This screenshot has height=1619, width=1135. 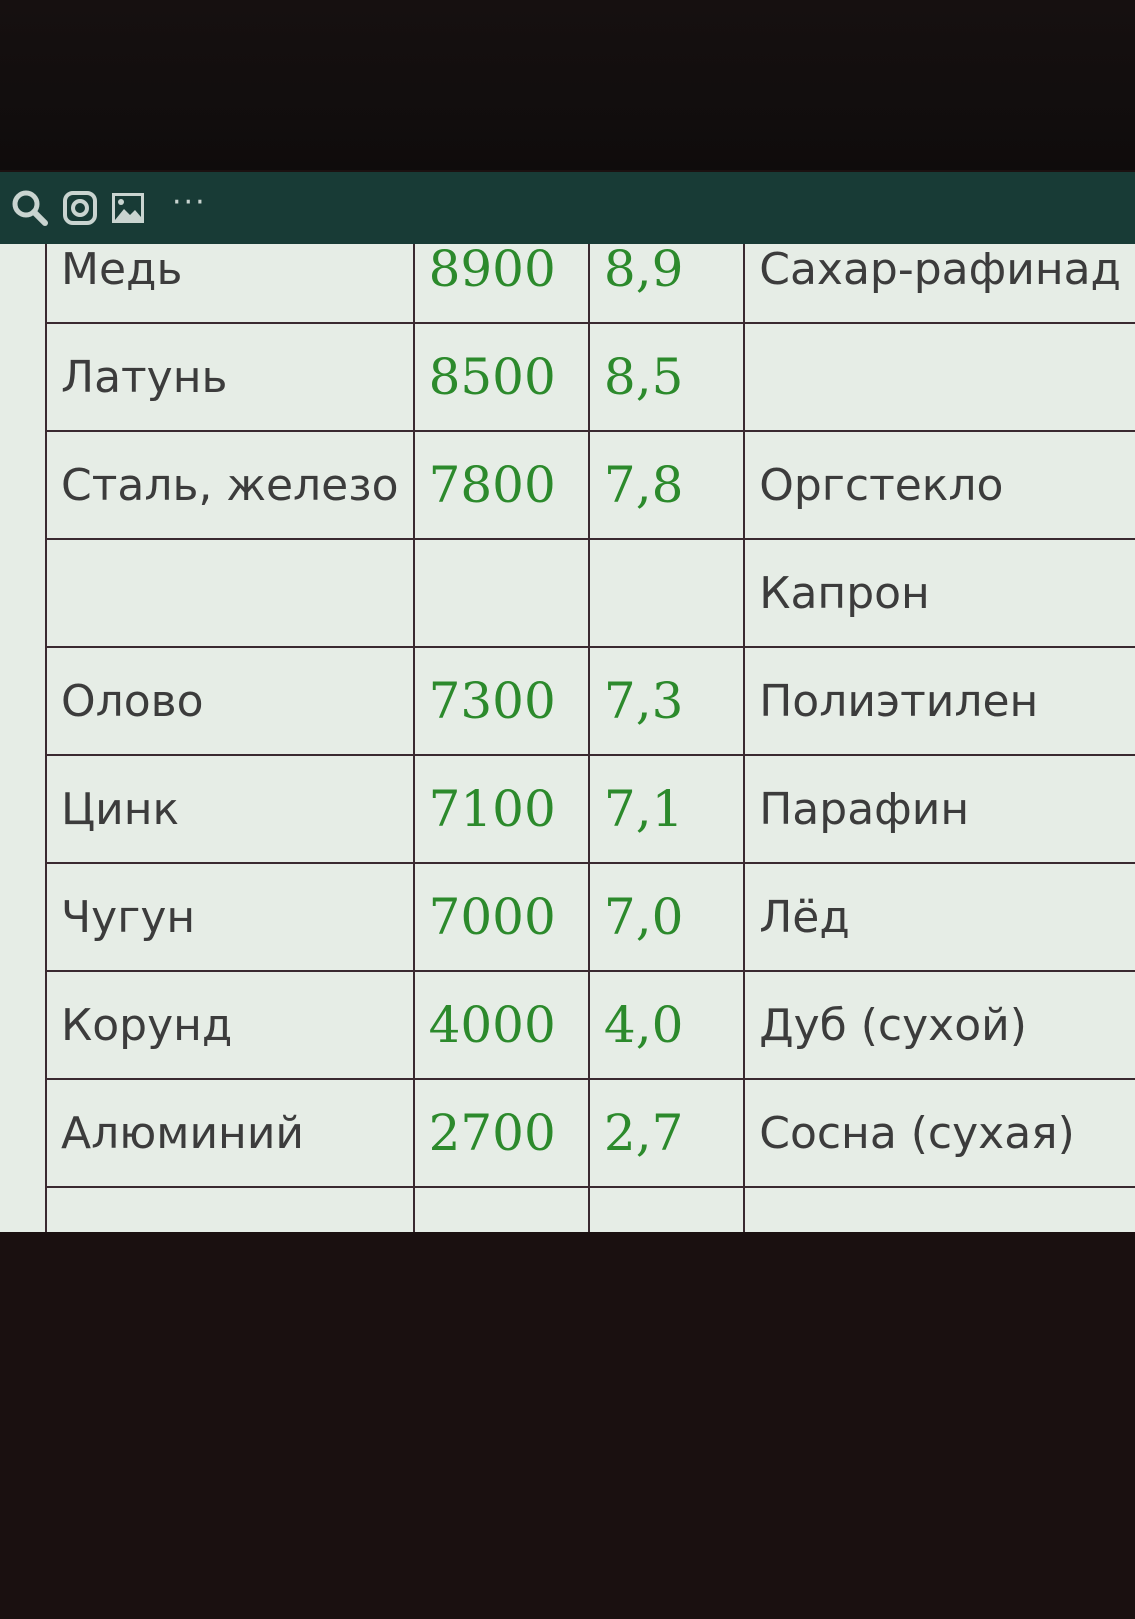 I want to click on density-kg-cell: 7300, so click(x=501, y=701).